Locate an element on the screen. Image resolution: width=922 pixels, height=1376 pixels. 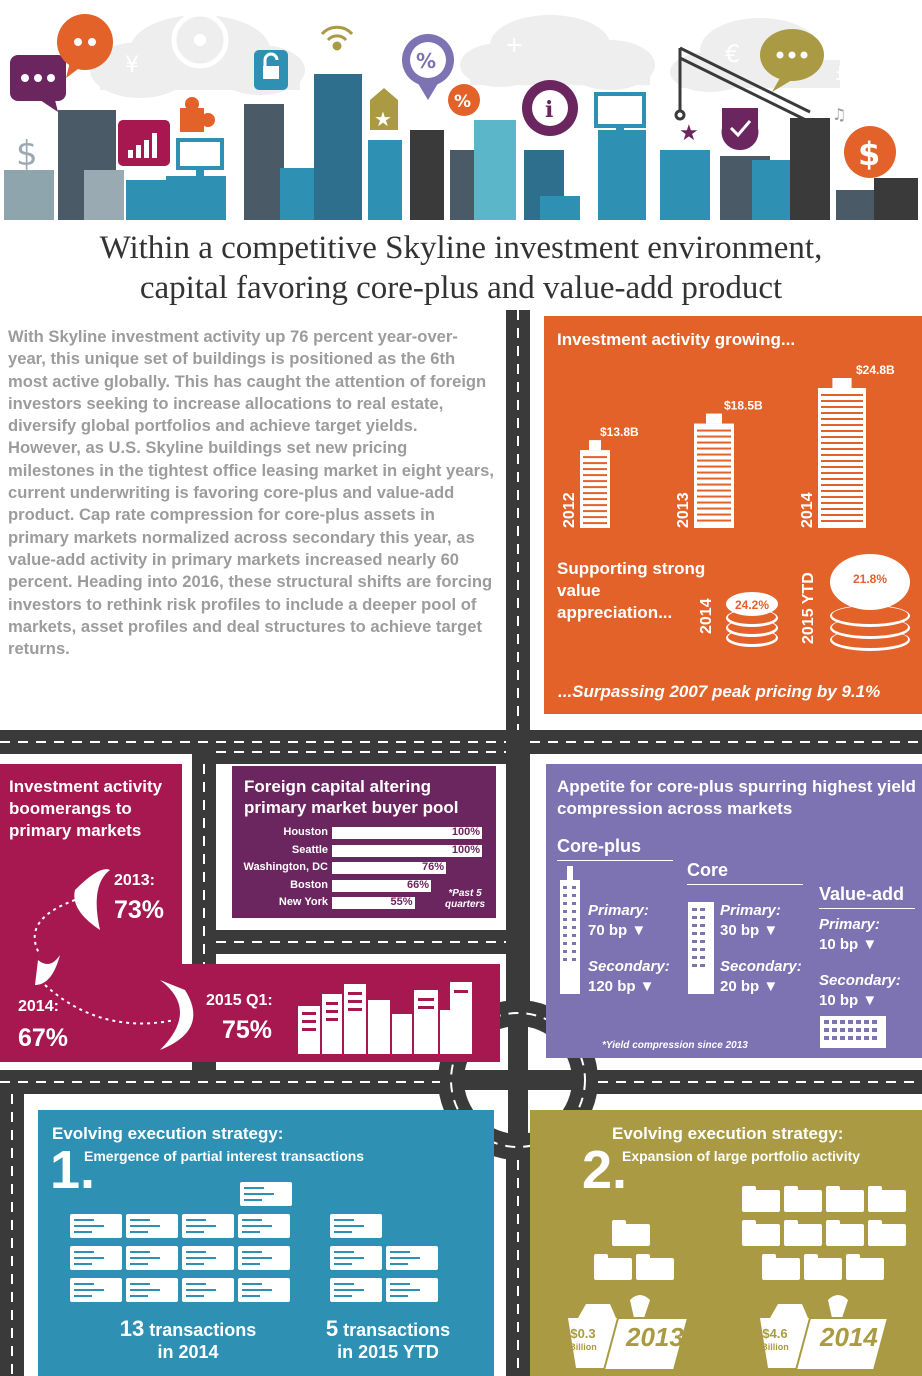
valueadd-primary-label: Primary: is located at coordinates (849, 924).